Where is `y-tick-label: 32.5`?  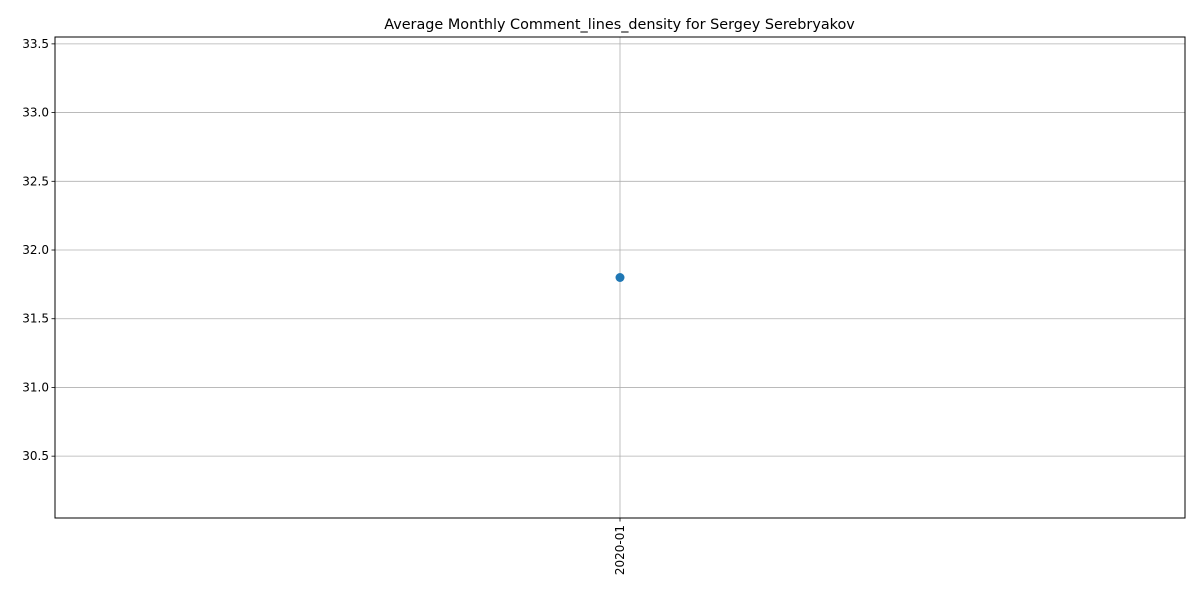
y-tick-label: 32.5 is located at coordinates (35, 181).